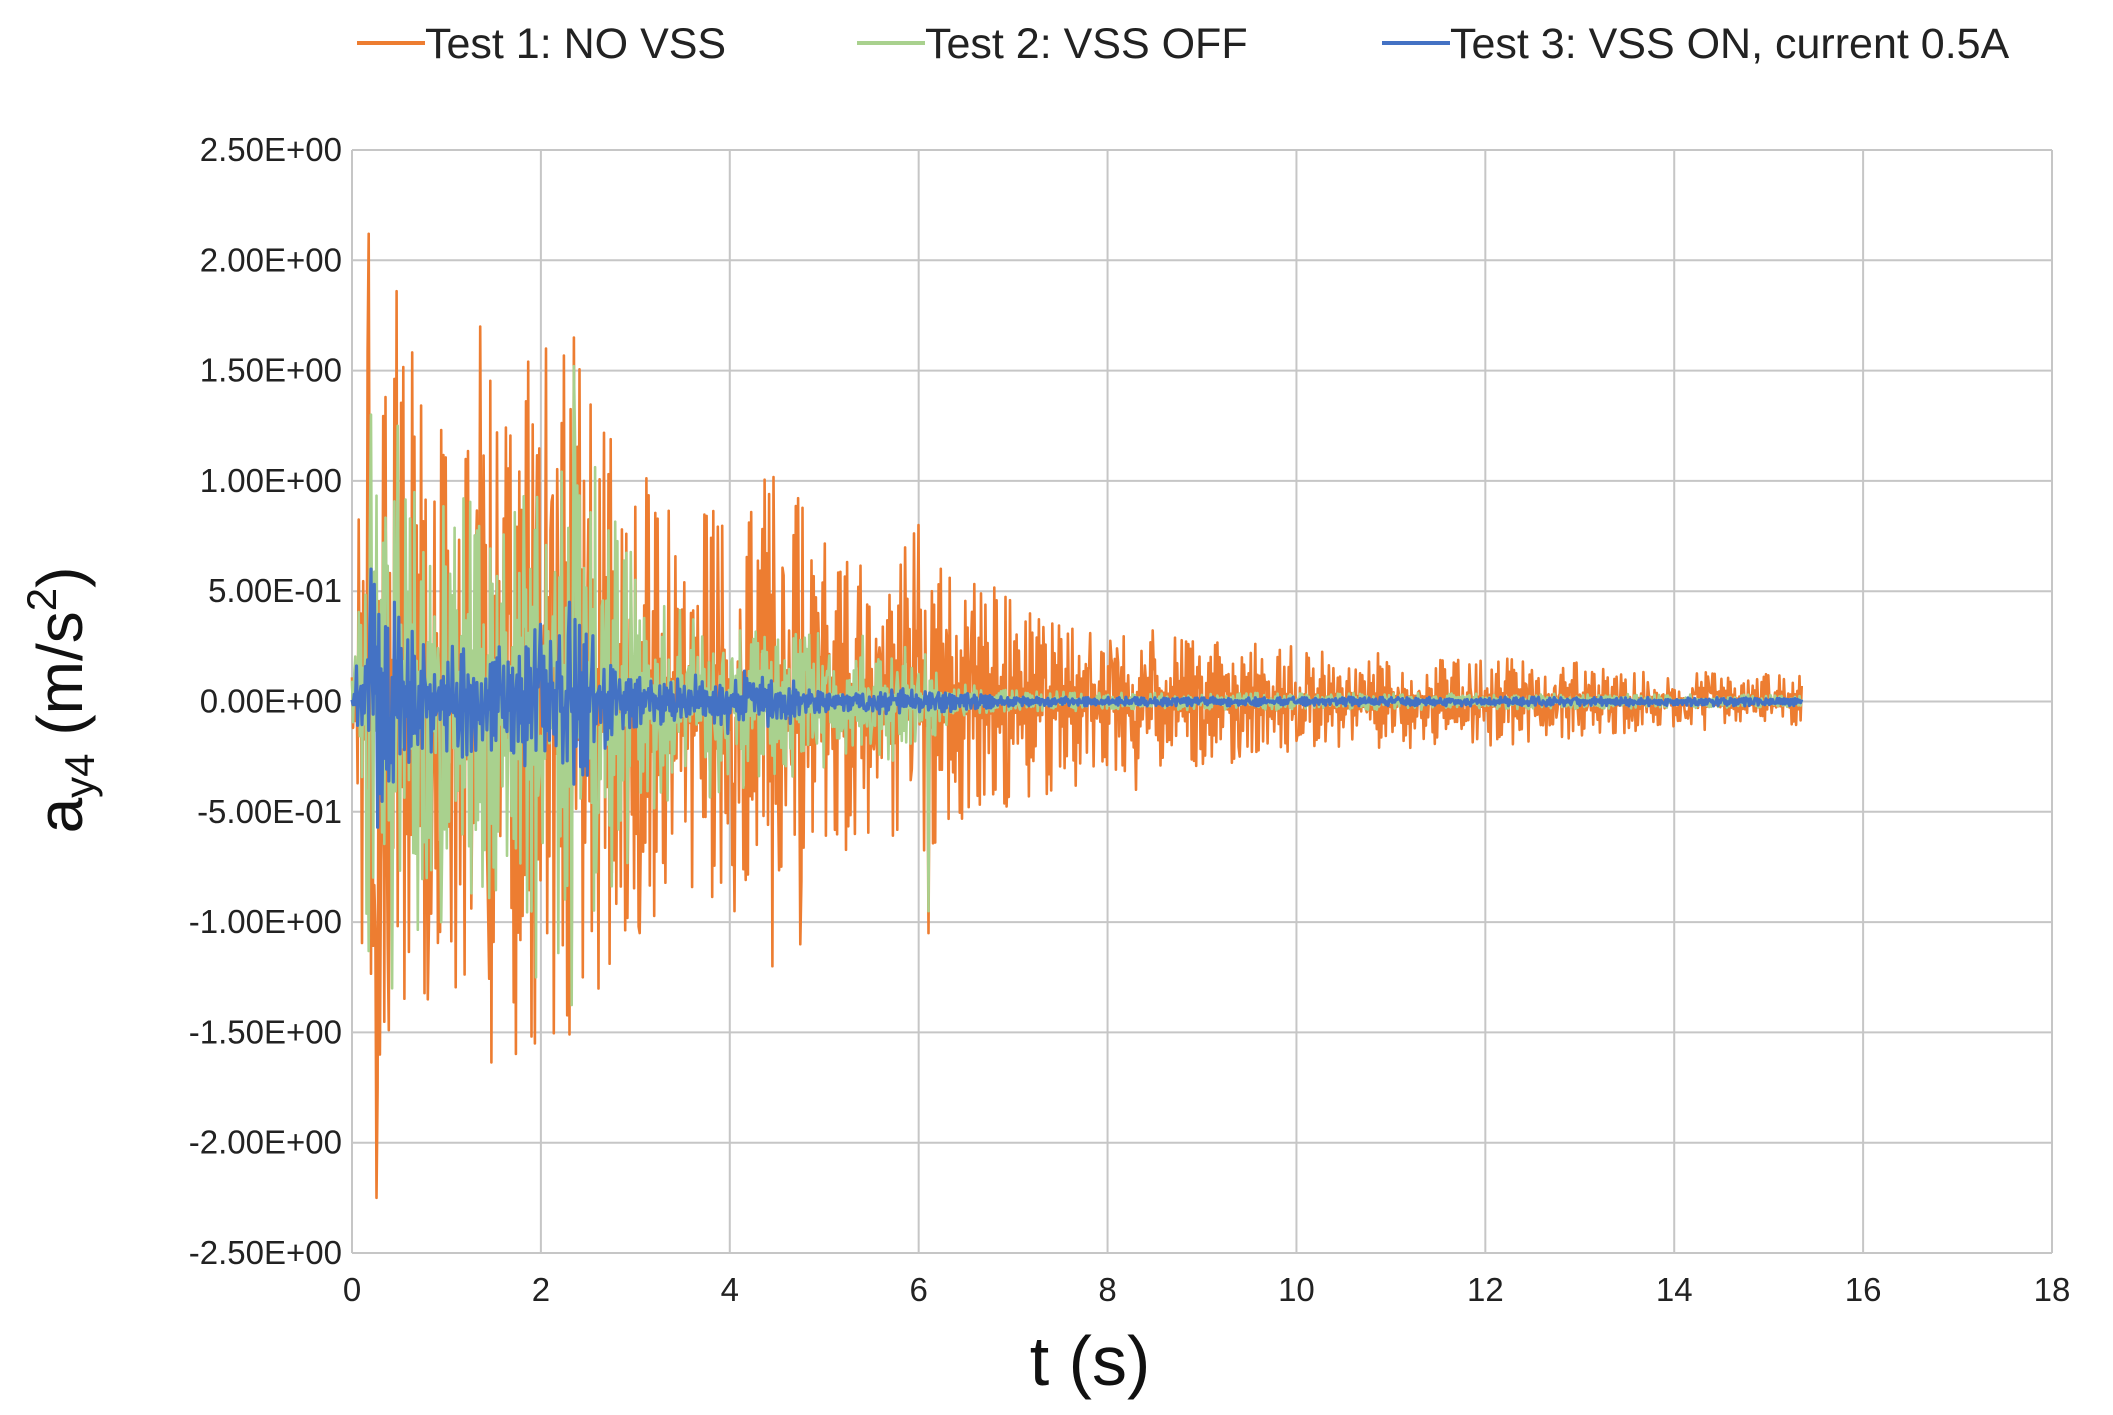 The height and width of the screenshot is (1415, 2113). Describe the element at coordinates (1077, 698) in the screenshot. I see `series-line` at that location.